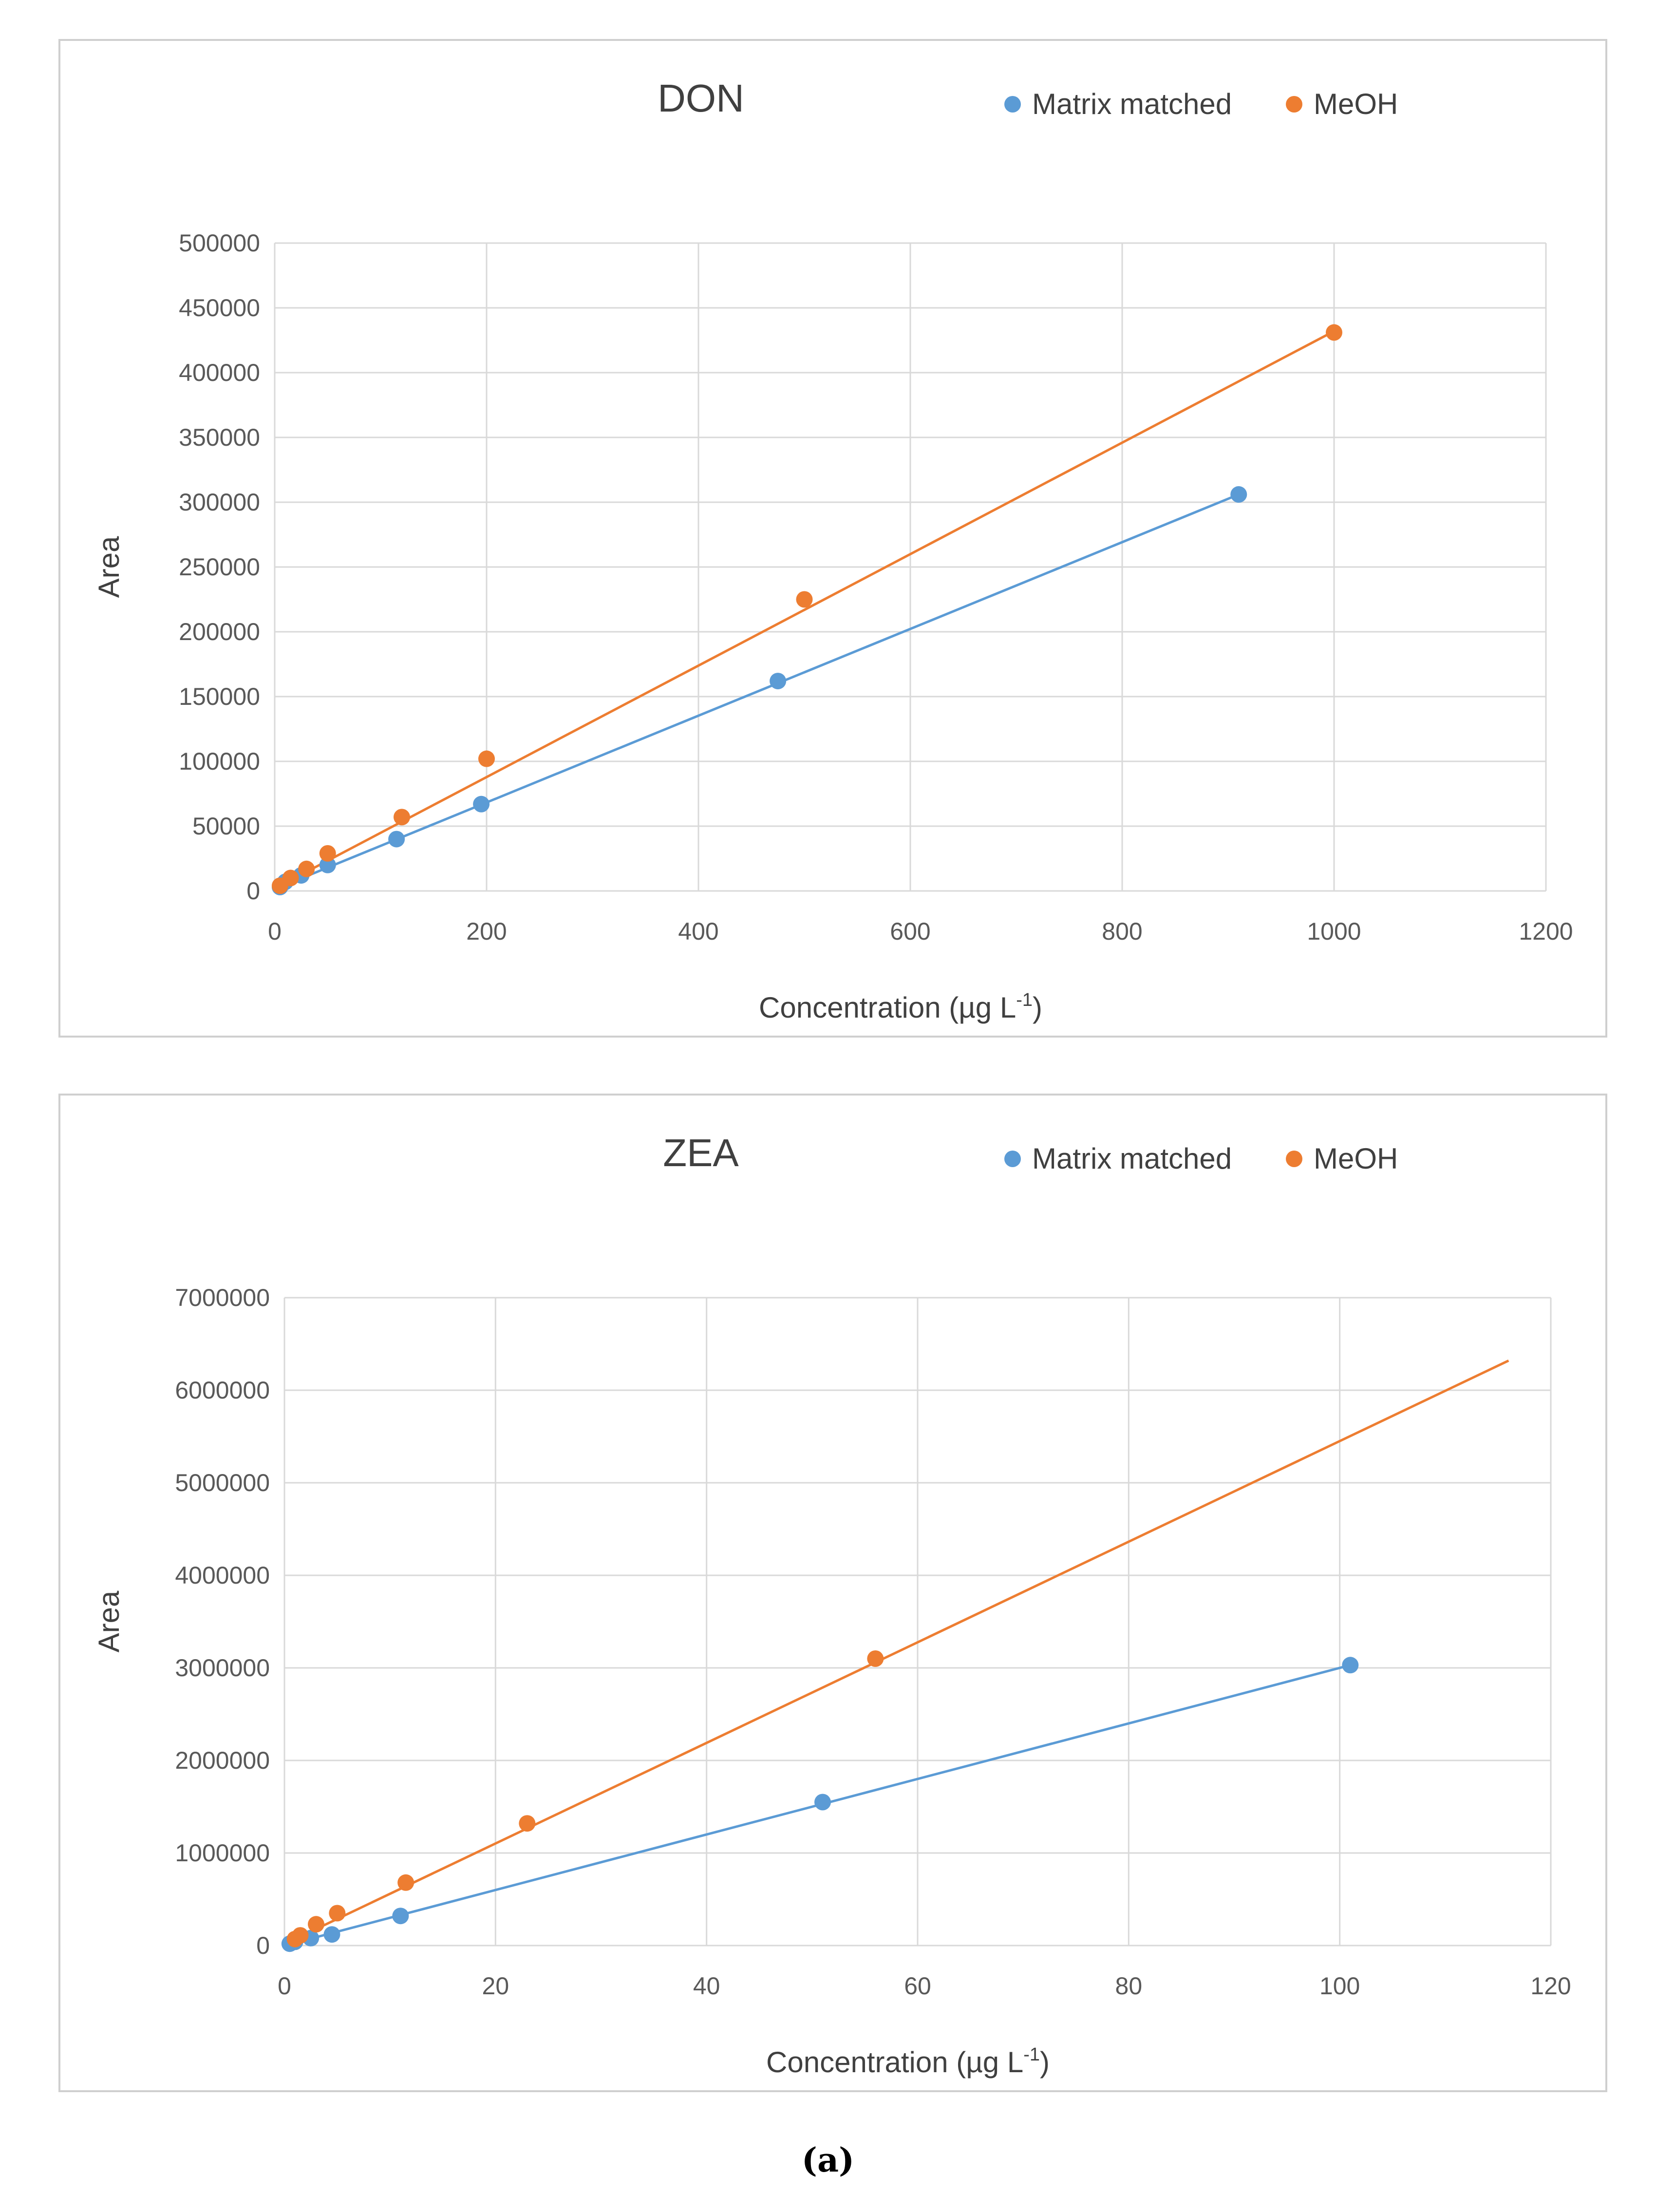 The height and width of the screenshot is (2212, 1656). I want to click on chart-1-x-tick-label: 120, so click(1550, 1986).